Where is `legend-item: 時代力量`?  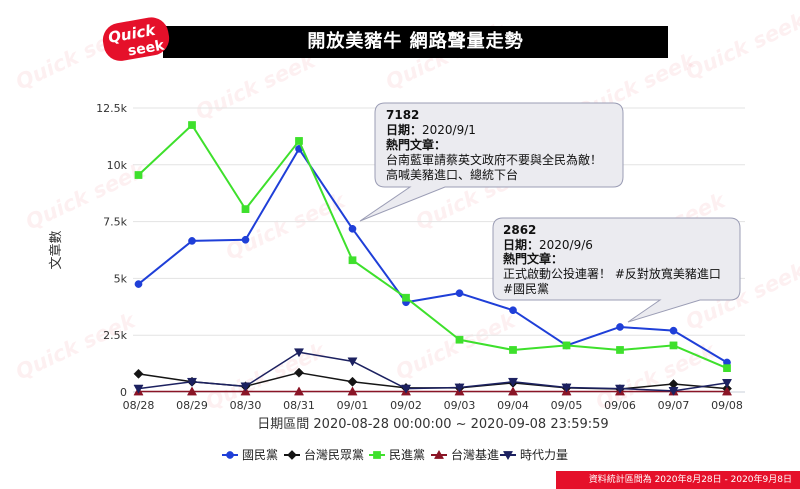 legend-item: 時代力量 is located at coordinates (534, 455).